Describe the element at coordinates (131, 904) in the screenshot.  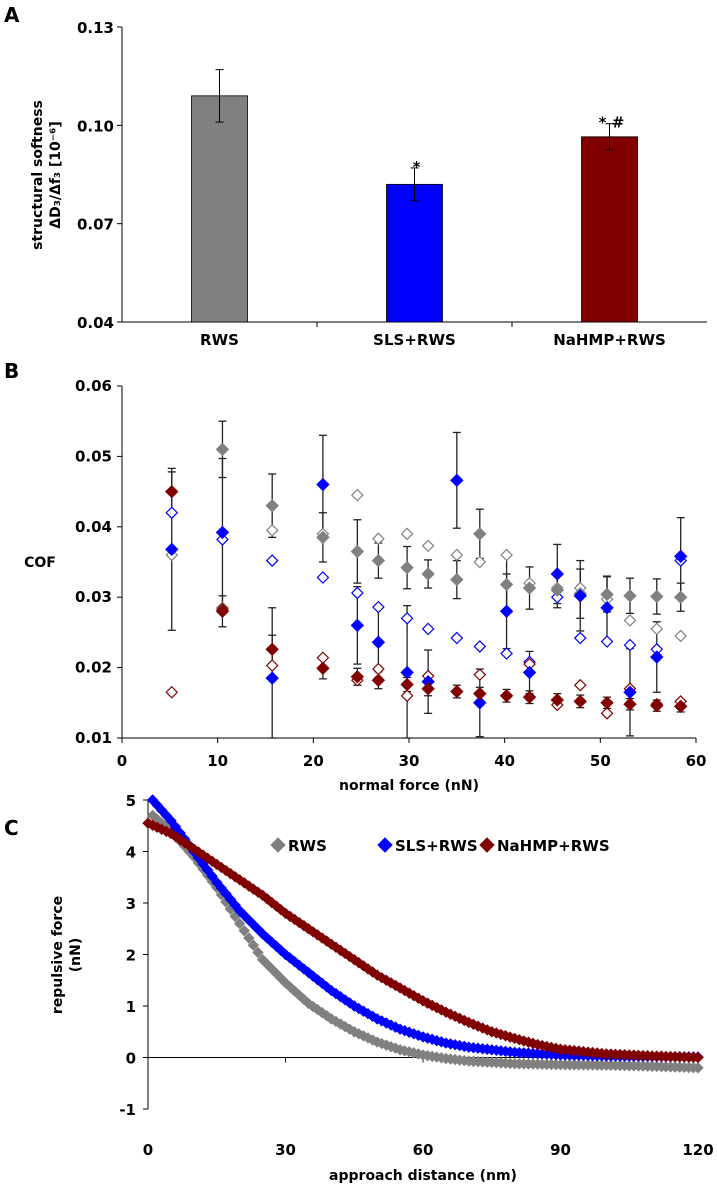
I see `panel-c-y-tick-label: 3` at that location.